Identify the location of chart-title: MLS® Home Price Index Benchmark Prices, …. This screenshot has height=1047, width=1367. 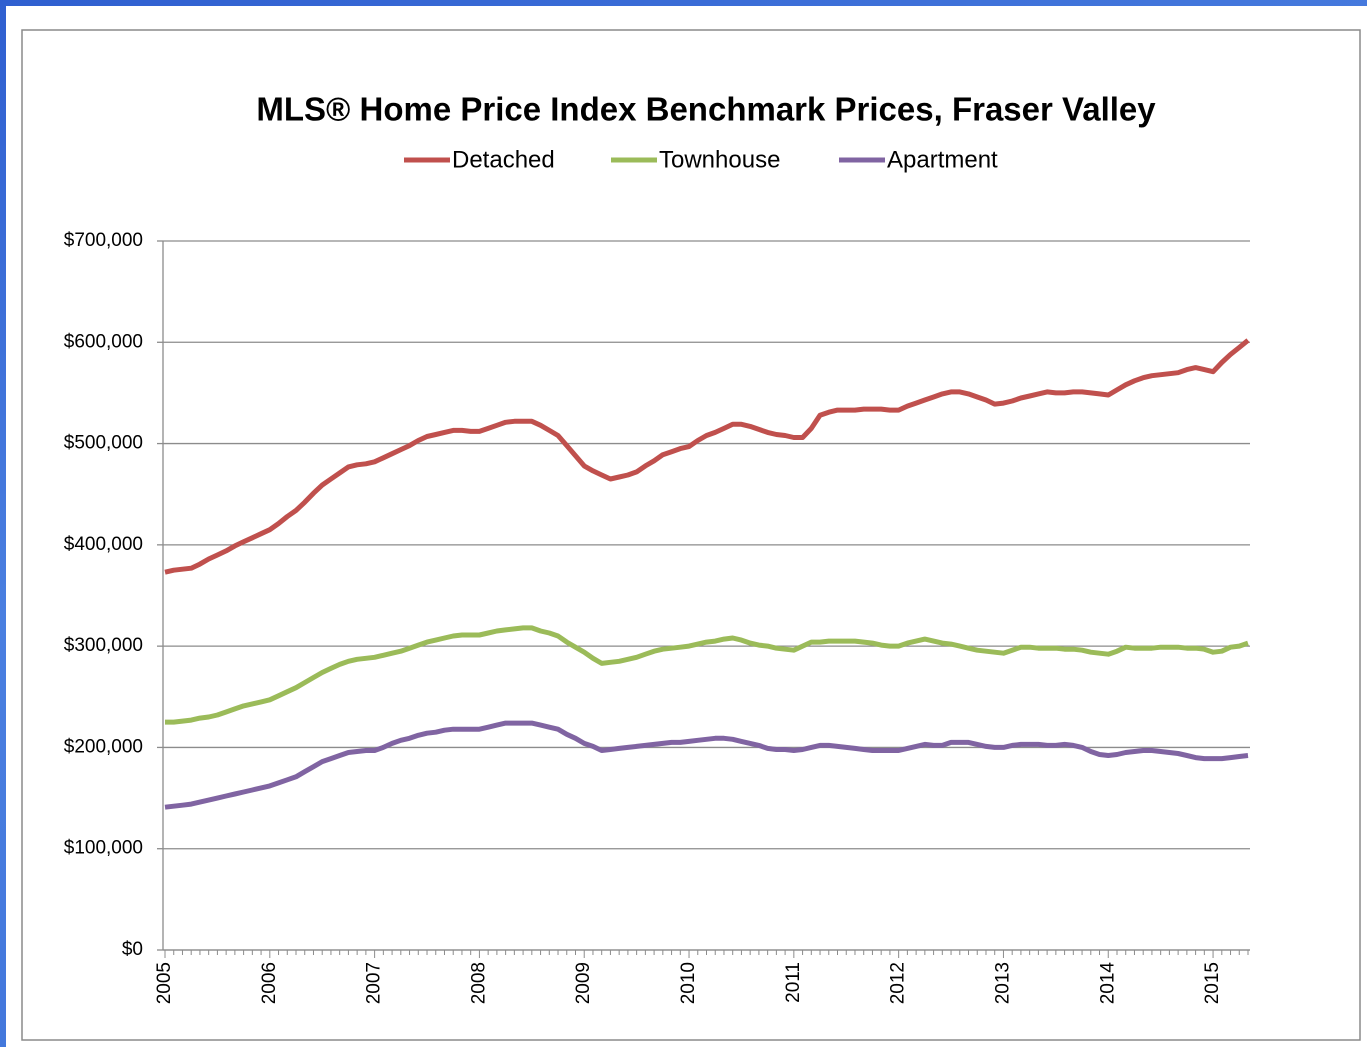
(706, 109).